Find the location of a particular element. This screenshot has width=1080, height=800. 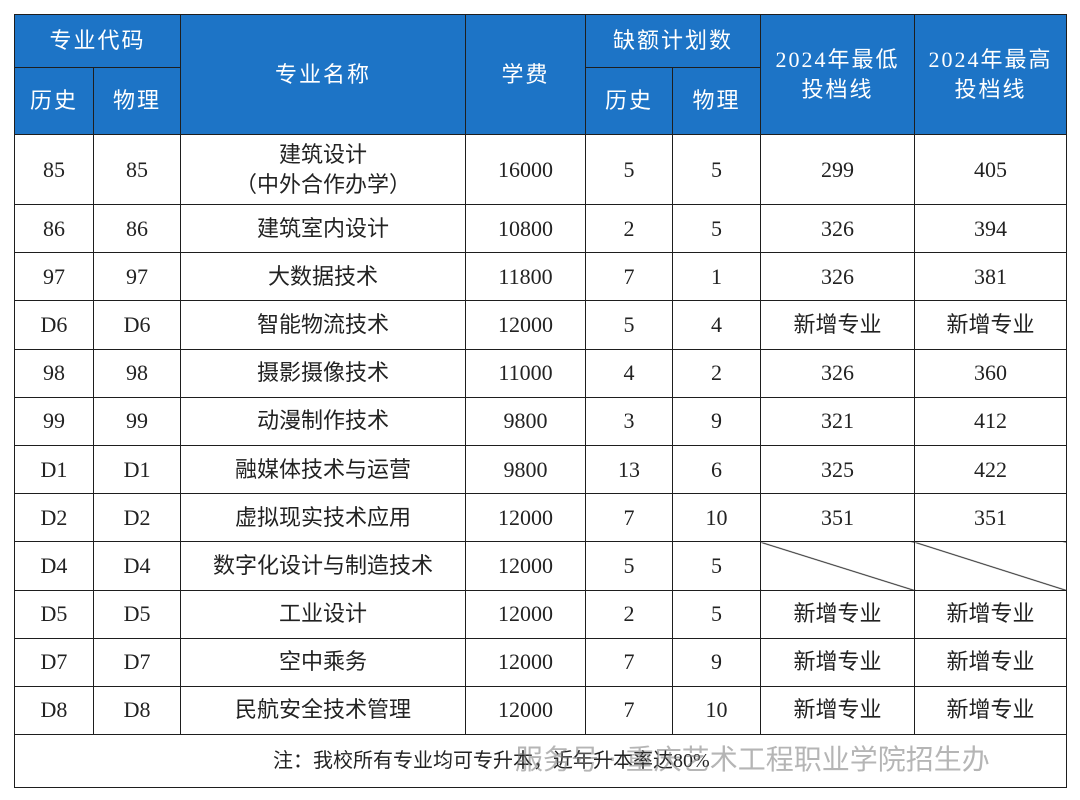

table-cell: 1 is located at coordinates (717, 277).